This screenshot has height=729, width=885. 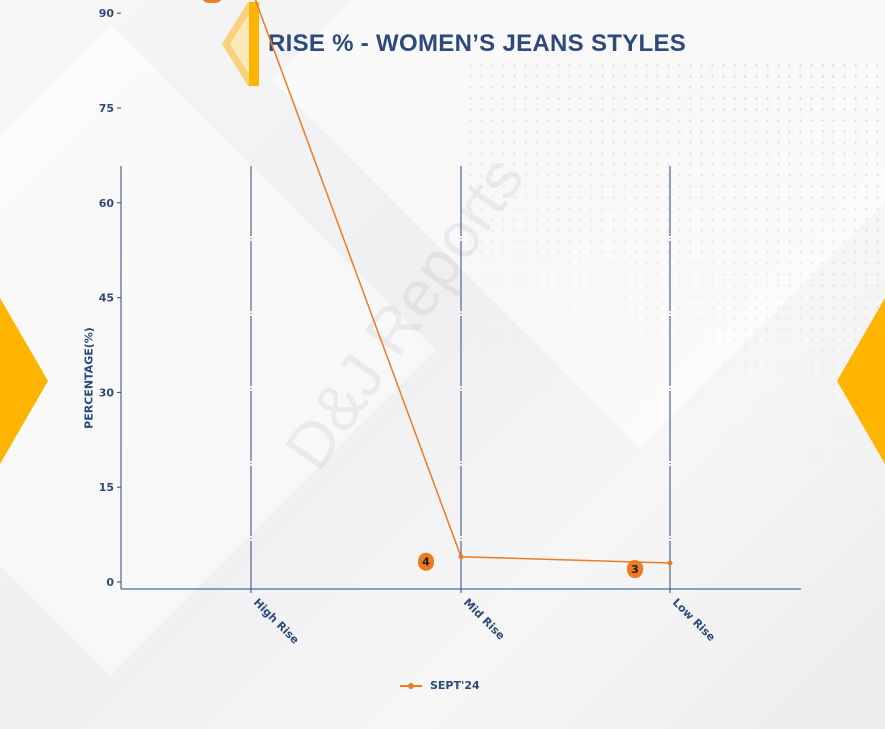 I want to click on data-label: 4, so click(x=426, y=562).